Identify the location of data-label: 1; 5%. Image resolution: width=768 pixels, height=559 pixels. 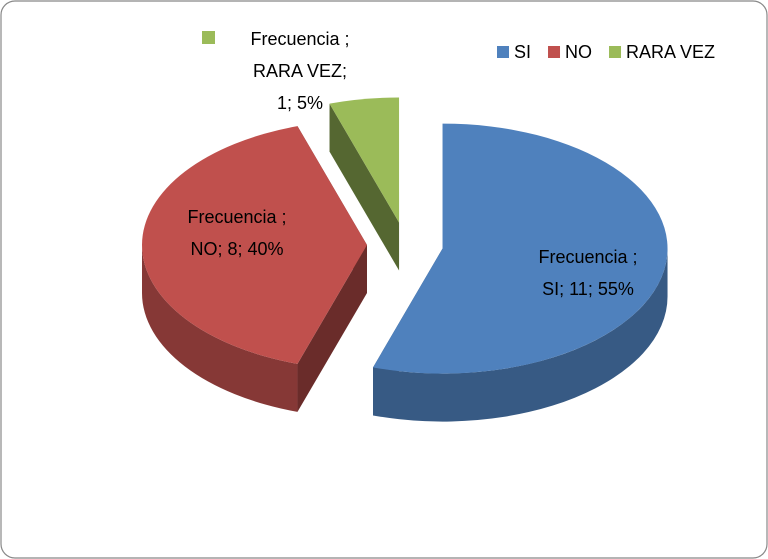
(300, 103).